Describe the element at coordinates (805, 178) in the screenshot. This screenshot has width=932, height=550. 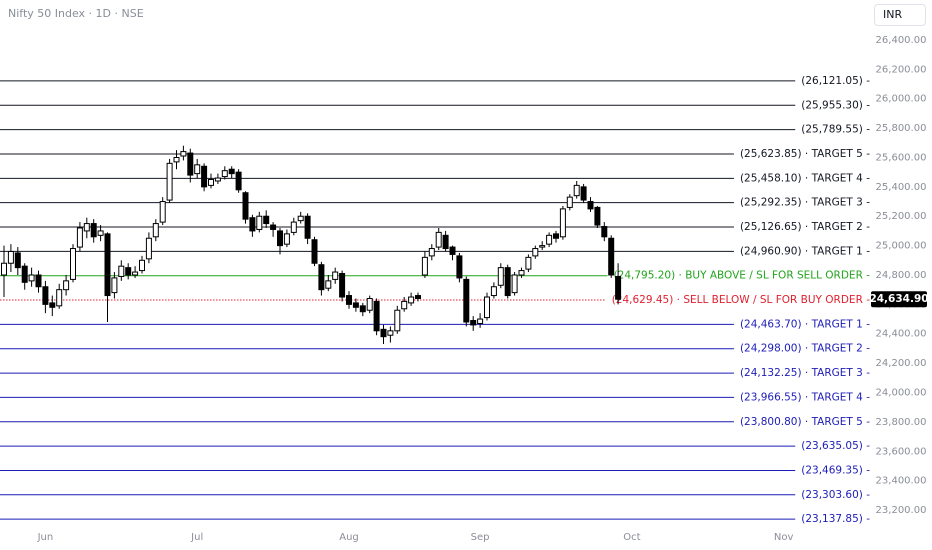
I see `level-label: (25,458.10) · TARGET 4 -` at that location.